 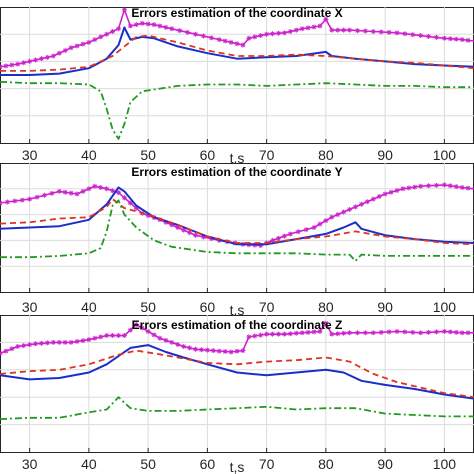 What do you see at coordinates (148, 155) in the screenshot?
I see `x-tick-label: 50` at bounding box center [148, 155].